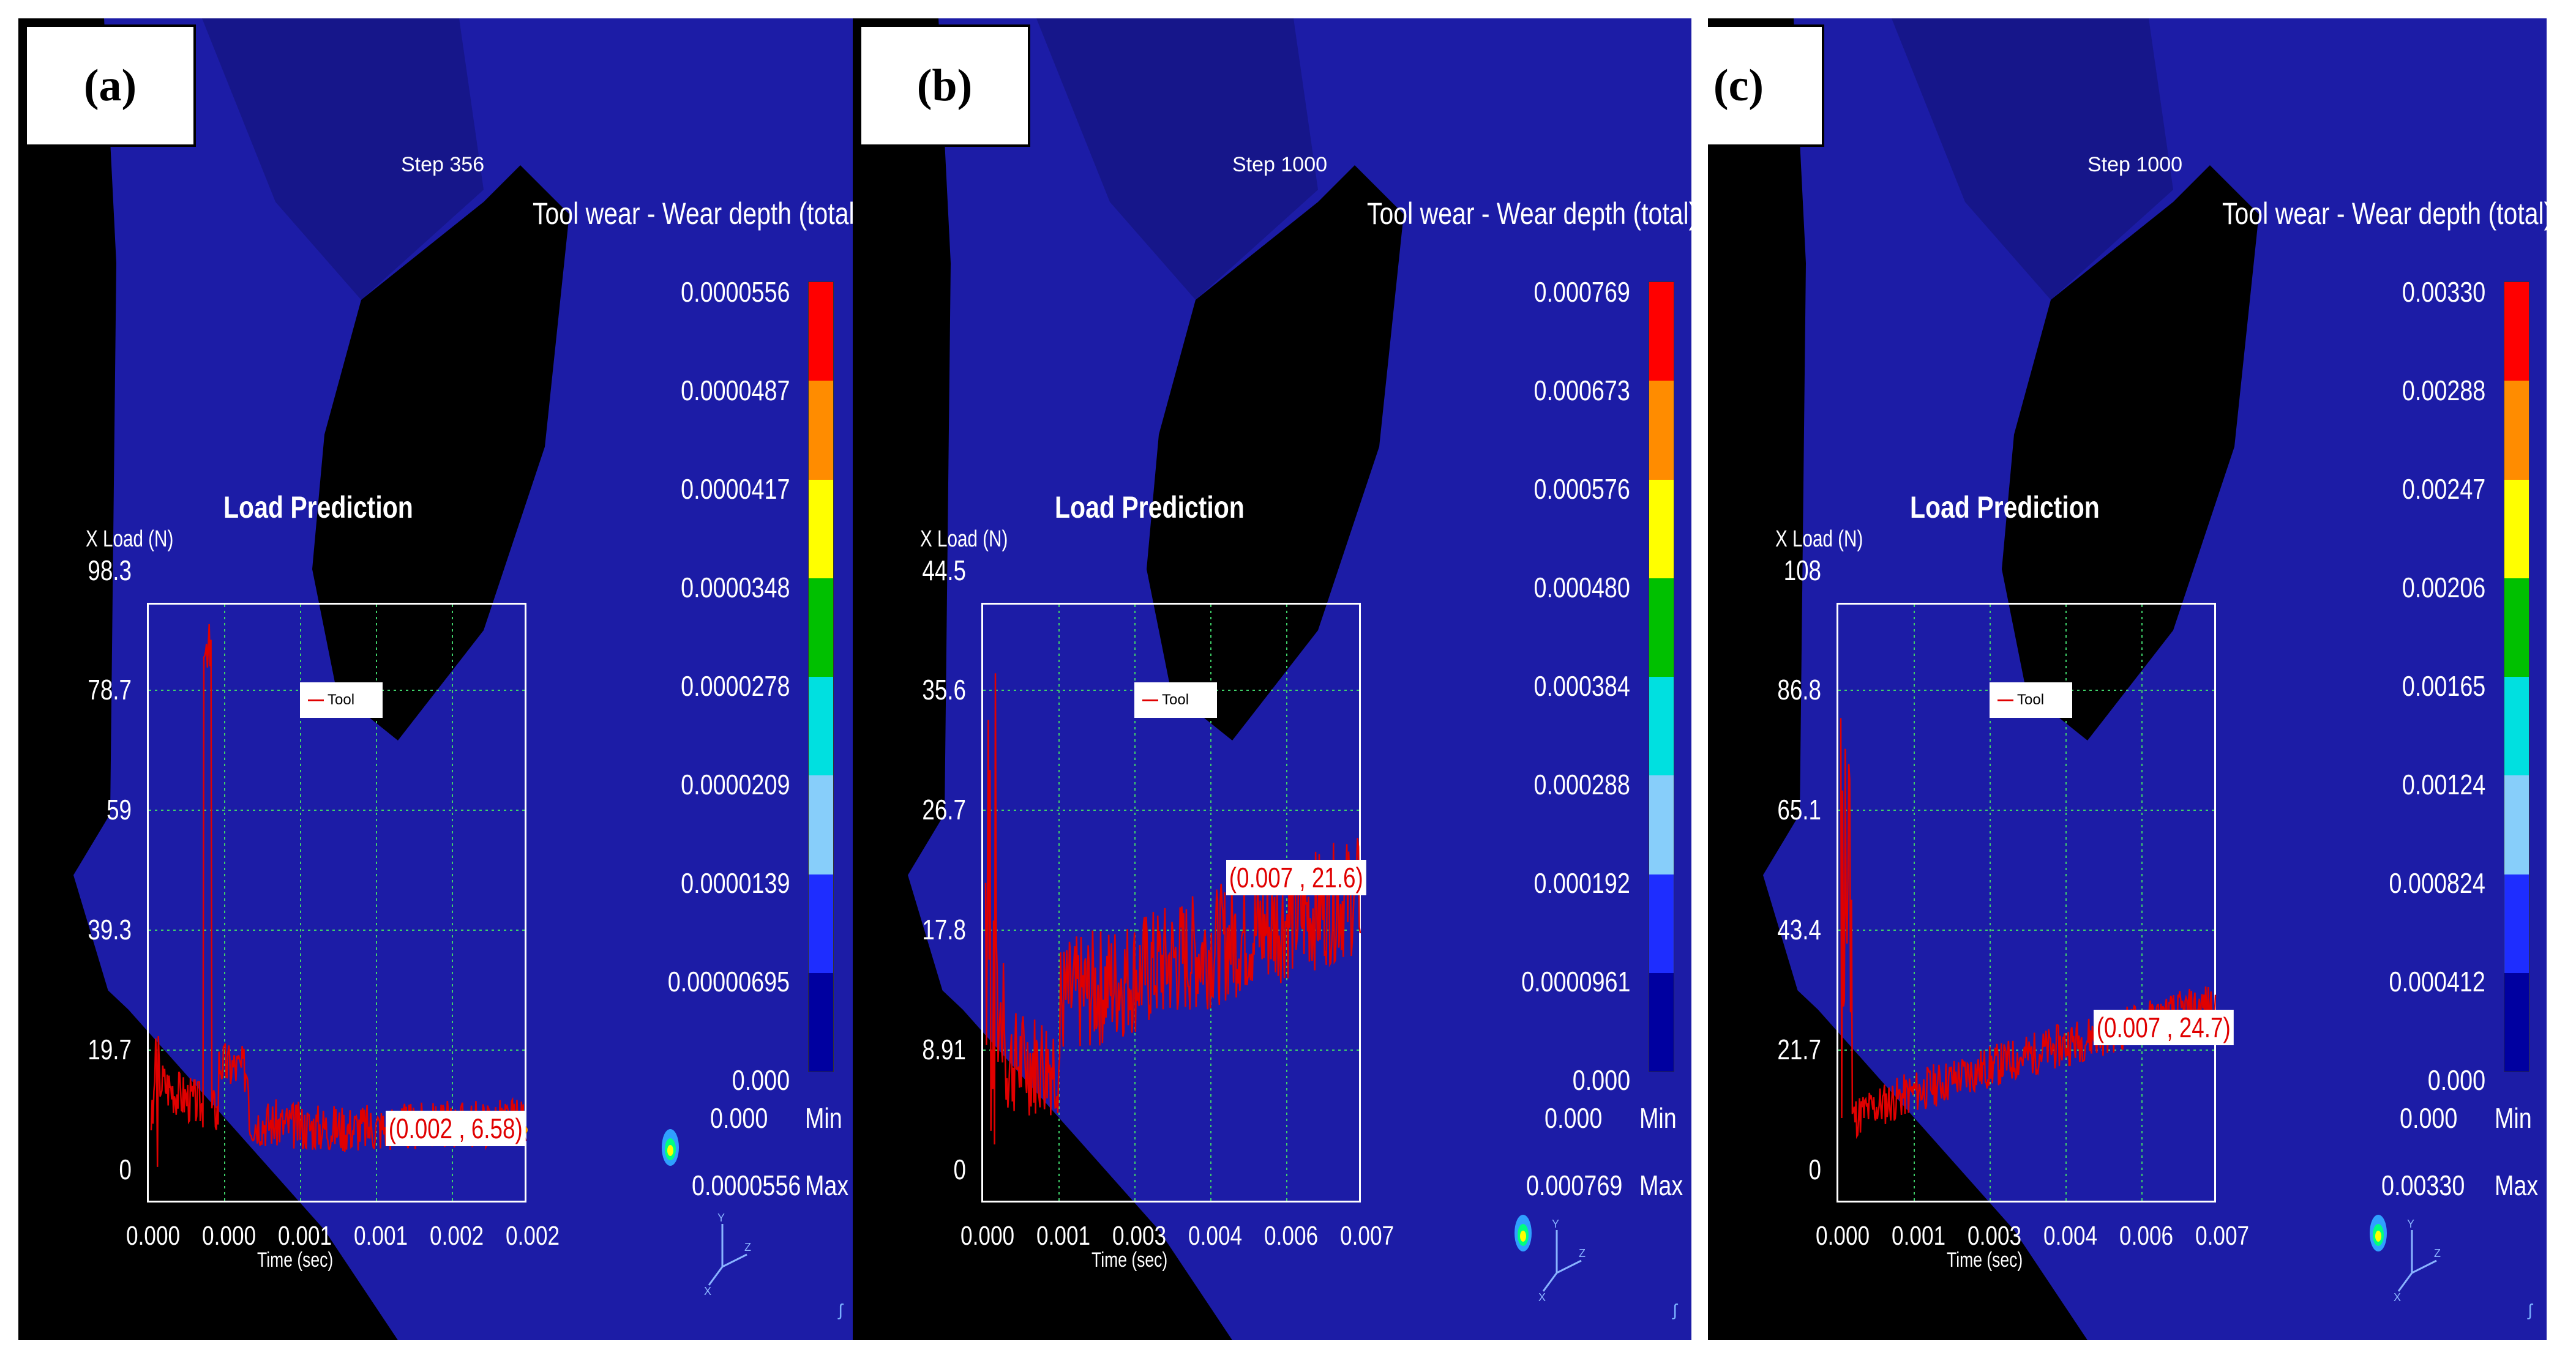  I want to click on panel-label: (a), so click(110, 86).